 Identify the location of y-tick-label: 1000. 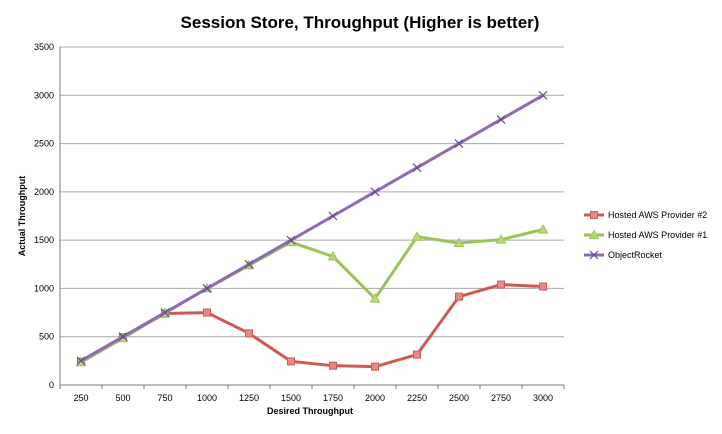
(44, 288).